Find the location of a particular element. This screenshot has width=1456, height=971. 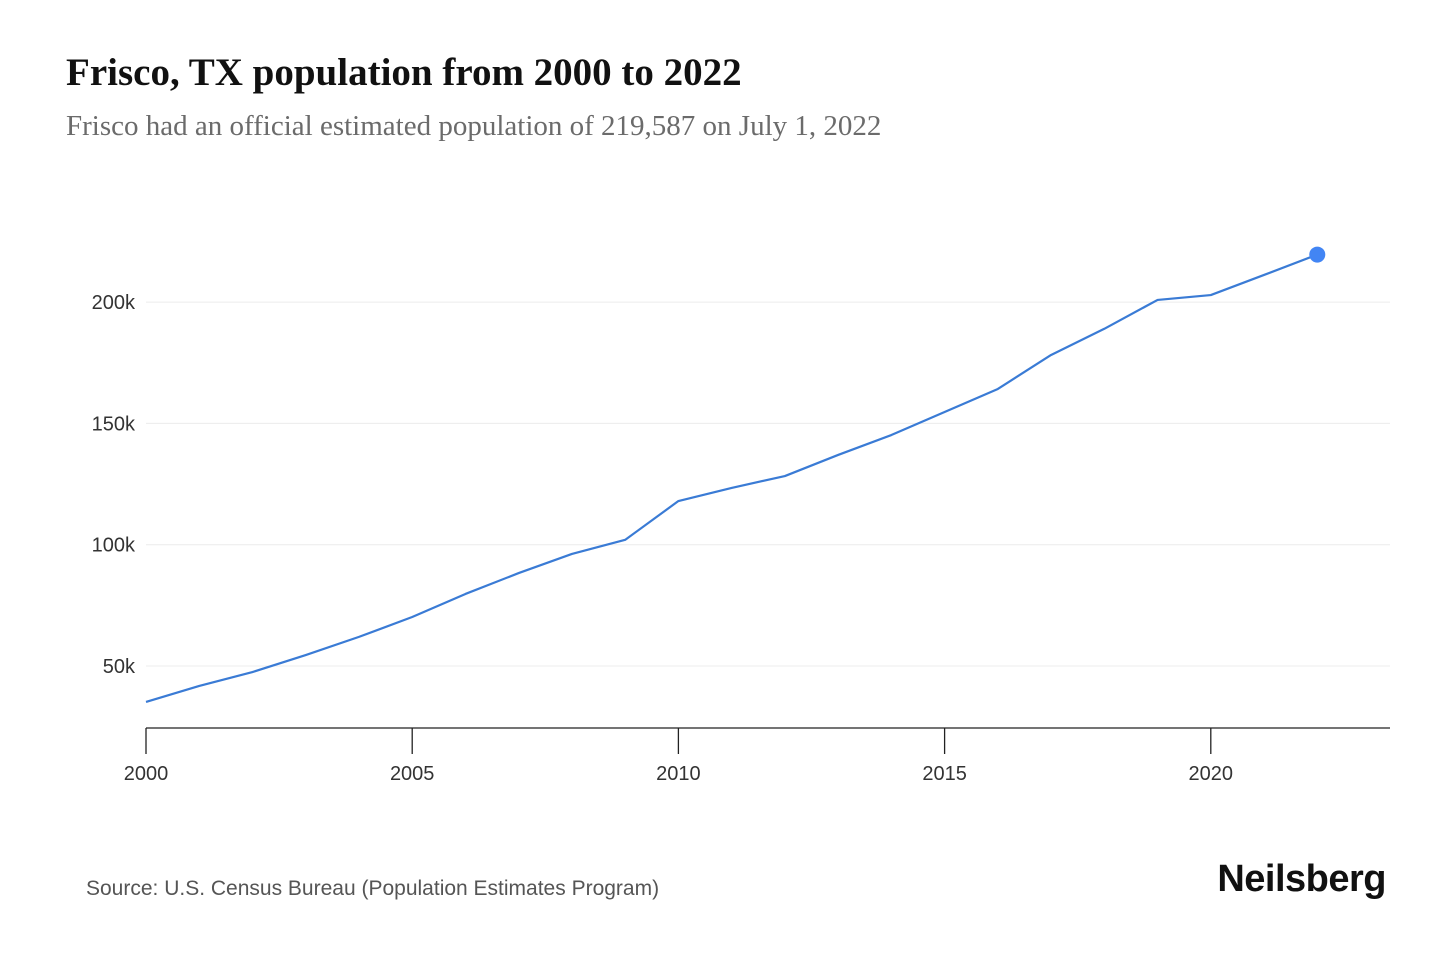

neilsberg-logo: Neilsberg is located at coordinates (1301, 879).